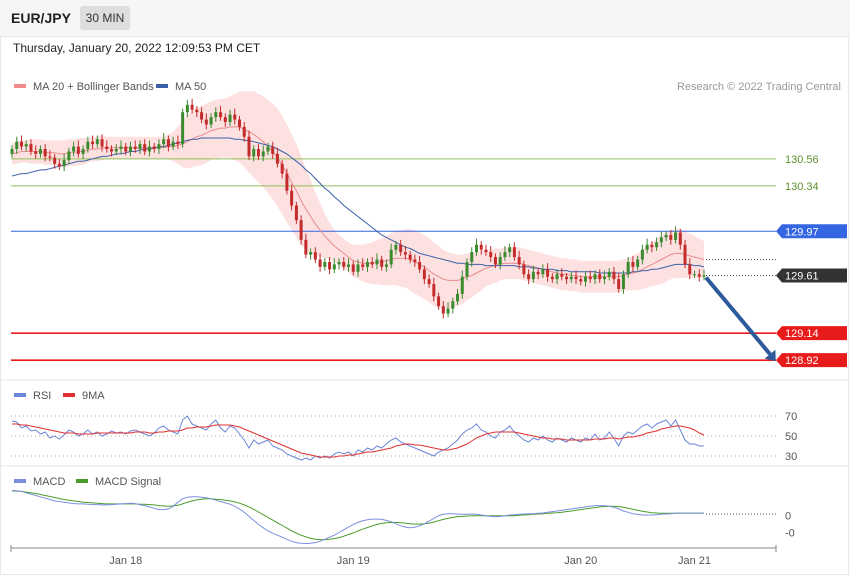  I want to click on macd-signal-line, so click(357, 515).